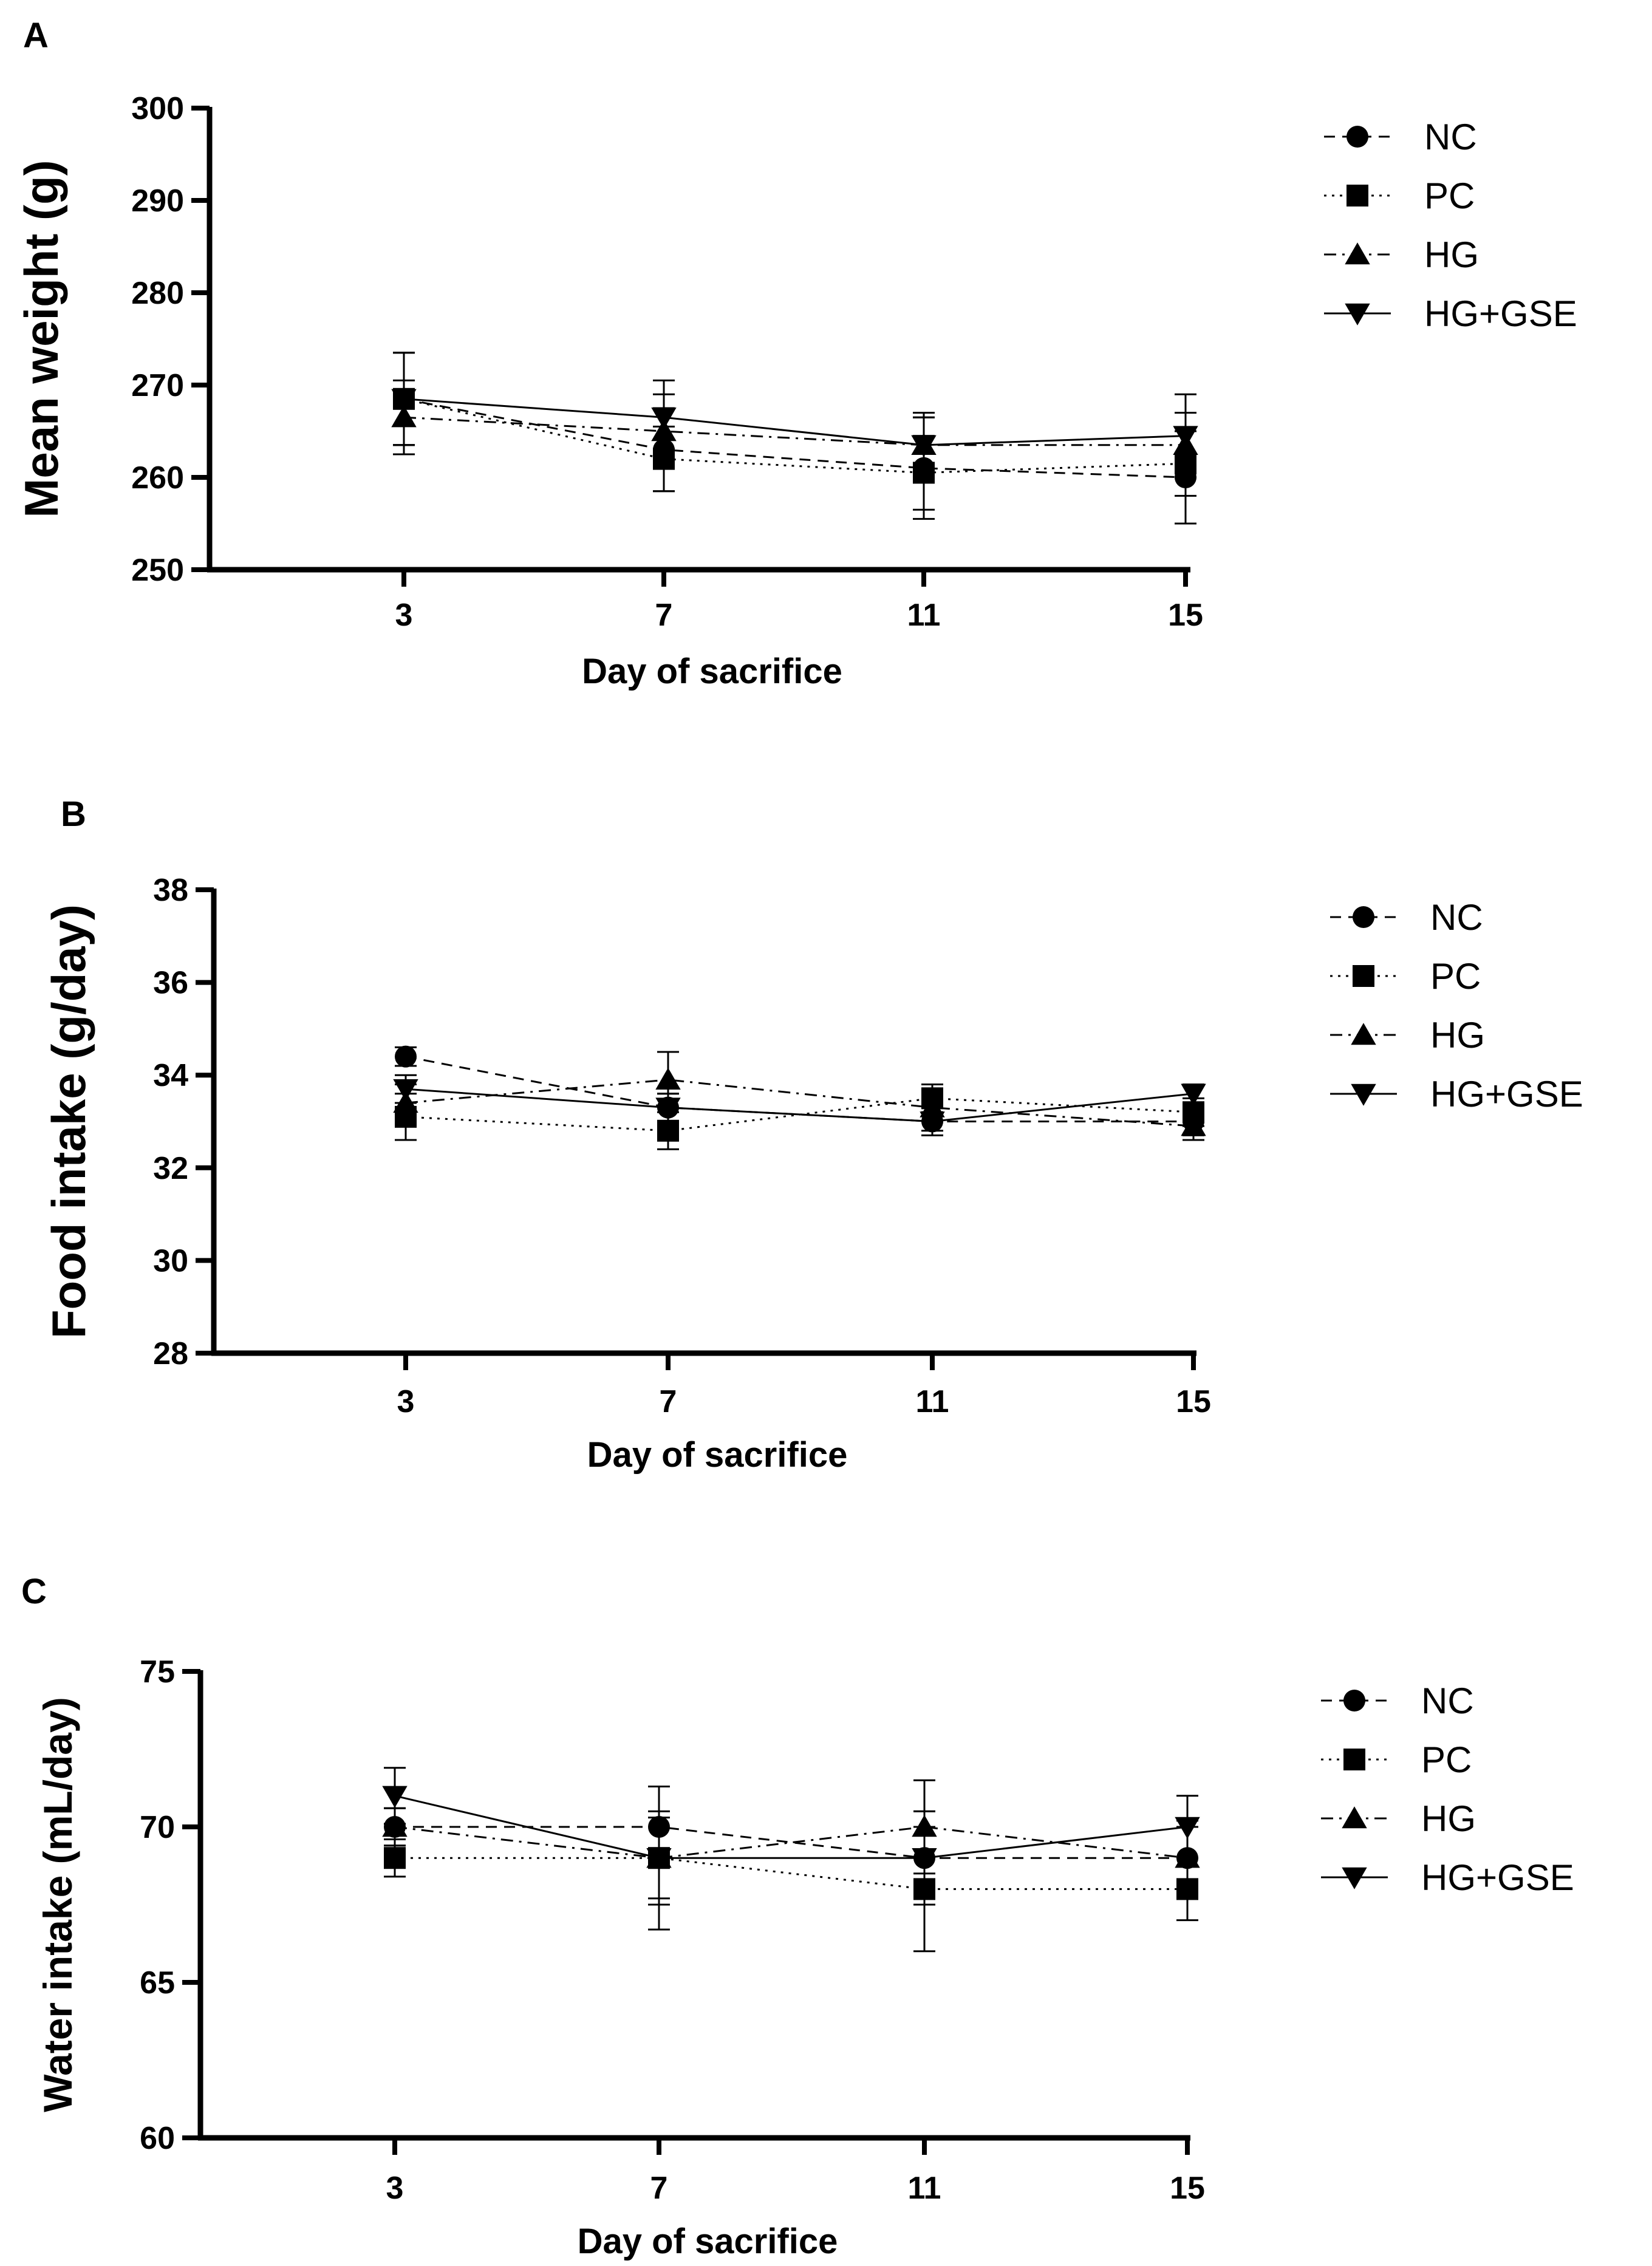  I want to click on y-tick-label: 60, so click(157, 2138).